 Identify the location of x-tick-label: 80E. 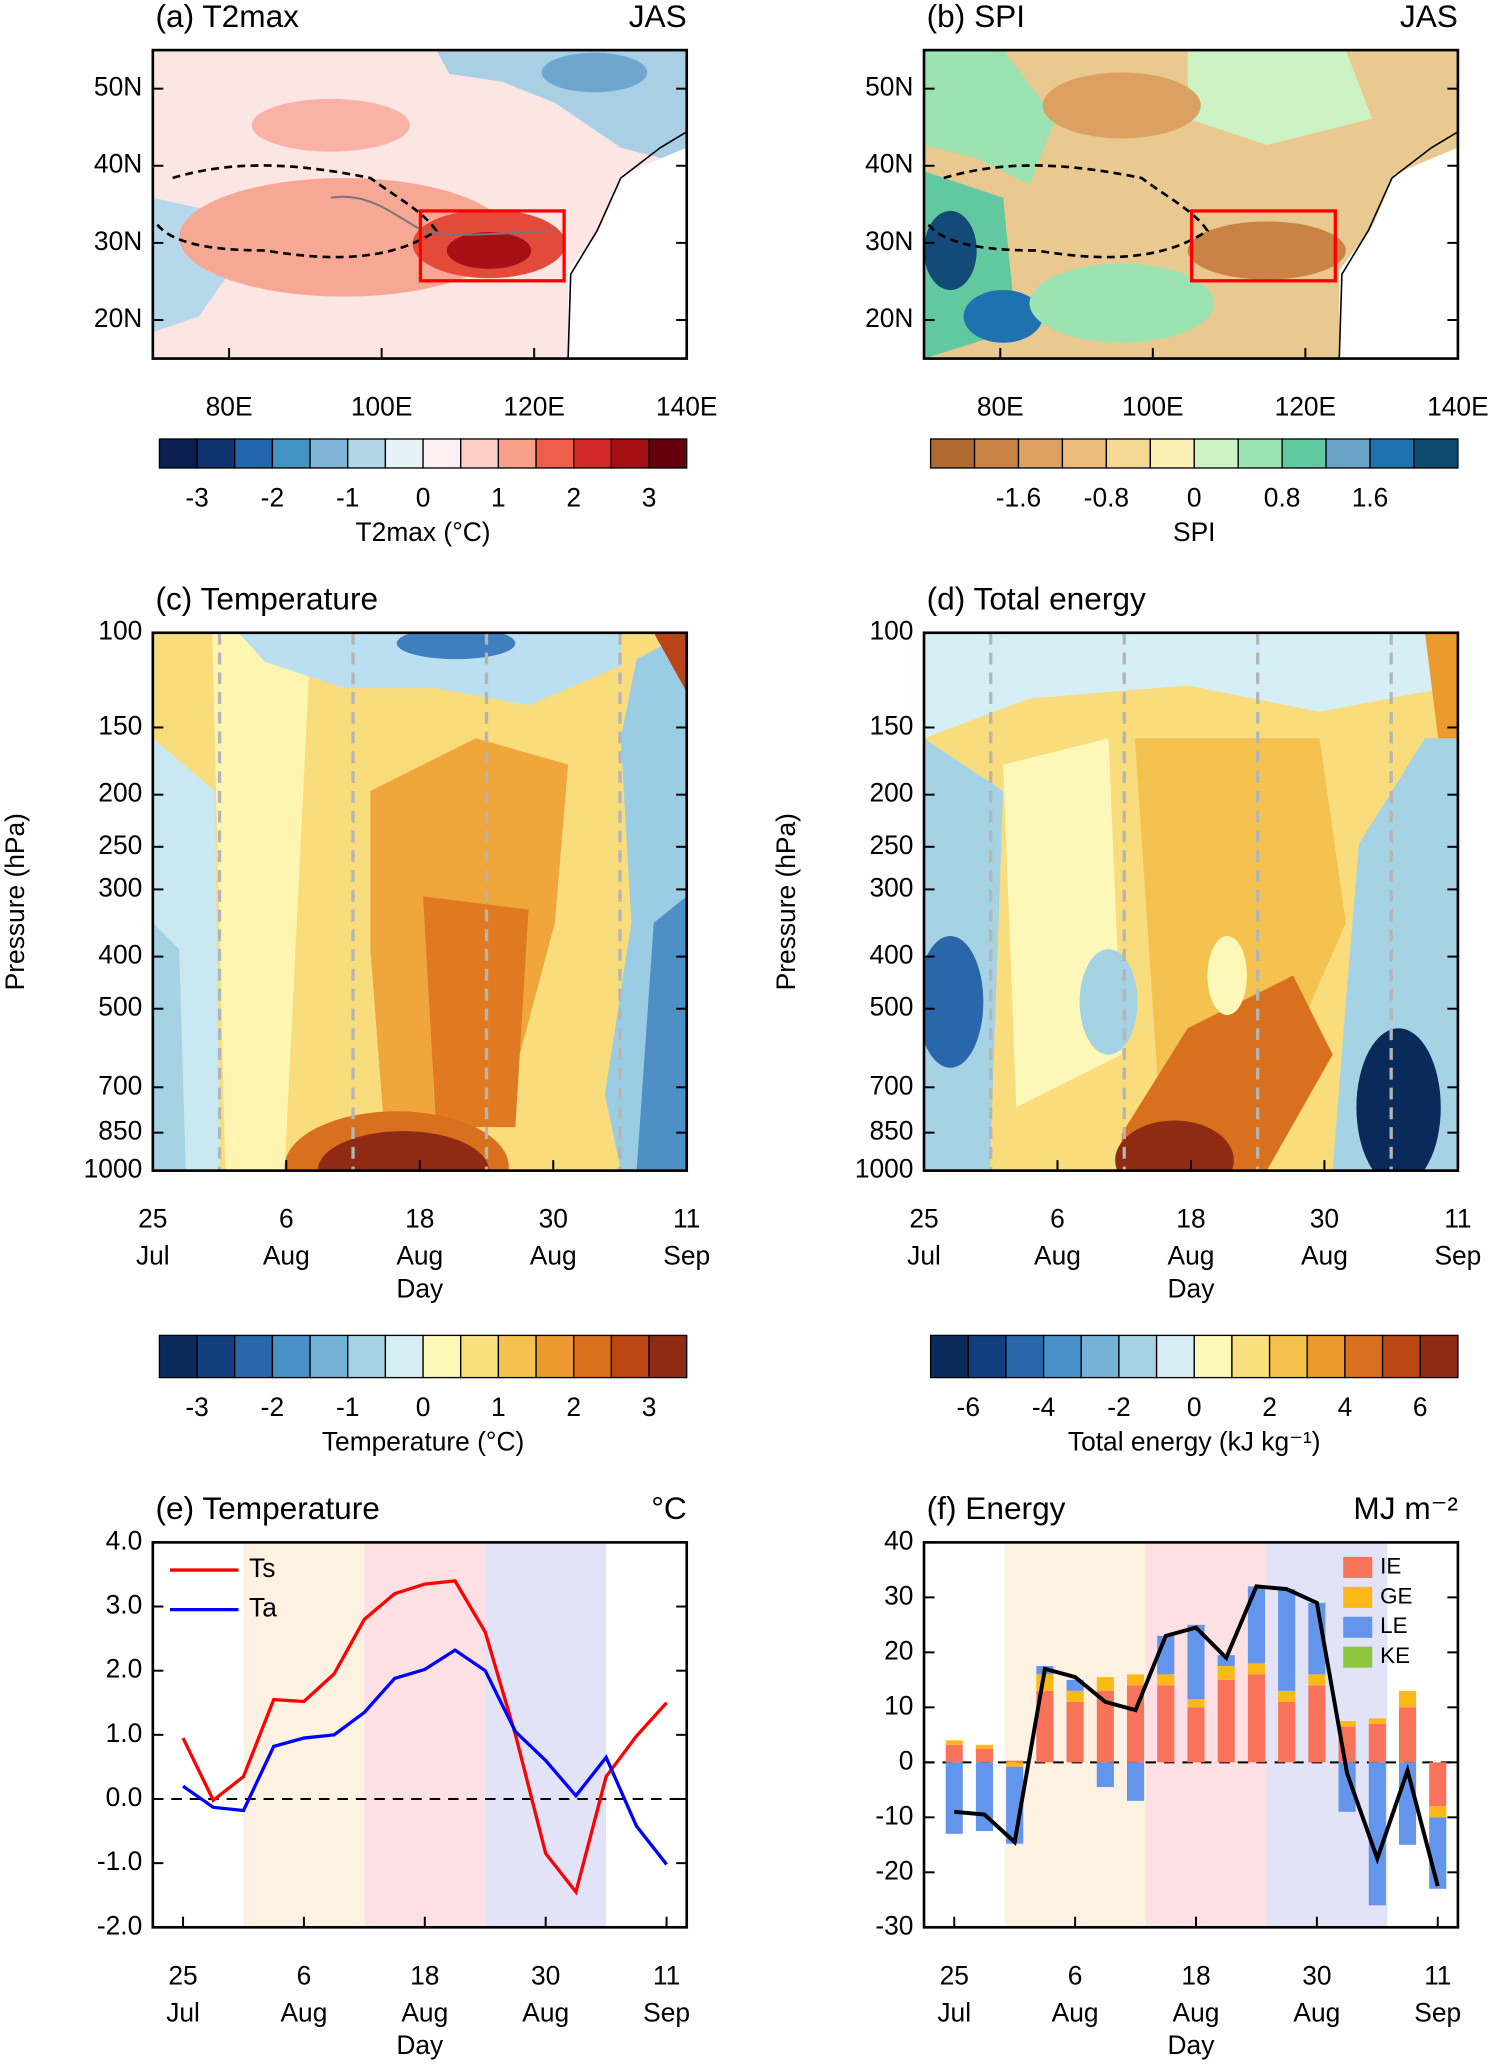
(1000, 407).